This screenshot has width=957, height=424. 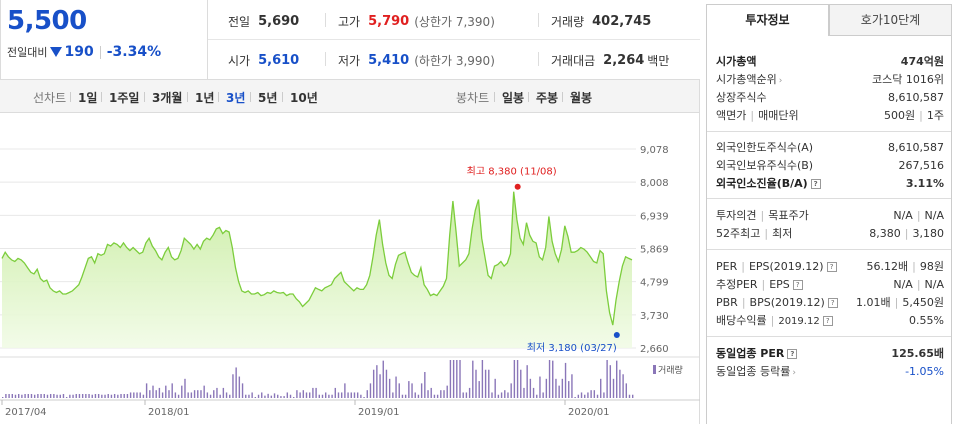 What do you see at coordinates (890, 20) in the screenshot?
I see `tab-orderbook: 호가10단계` at bounding box center [890, 20].